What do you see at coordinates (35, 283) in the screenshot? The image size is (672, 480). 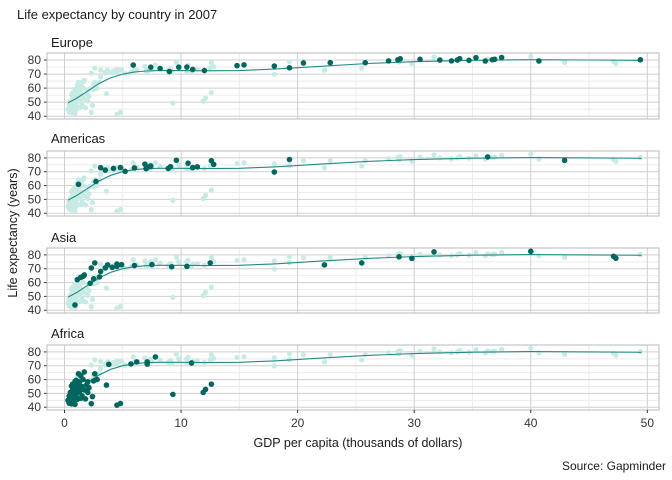 I see `y-tick-label: 60` at bounding box center [35, 283].